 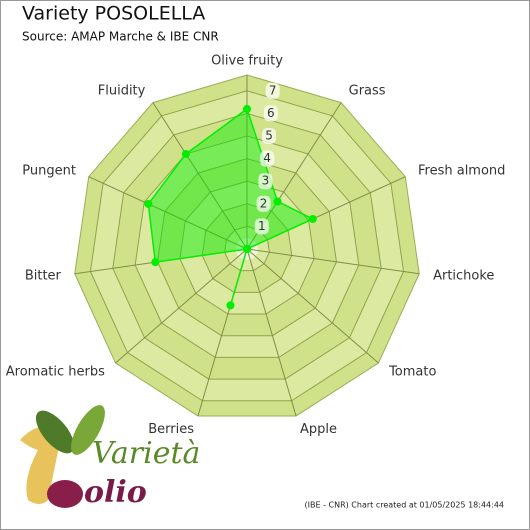 What do you see at coordinates (122, 90) in the screenshot?
I see `category-label: Fluidity` at bounding box center [122, 90].